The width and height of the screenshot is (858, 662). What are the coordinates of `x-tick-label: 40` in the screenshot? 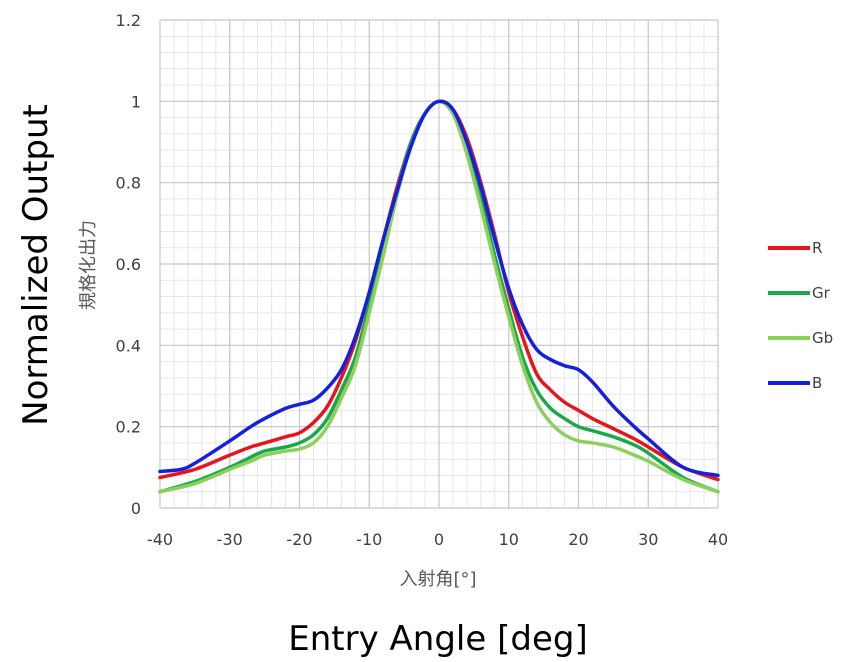 It's located at (718, 539).